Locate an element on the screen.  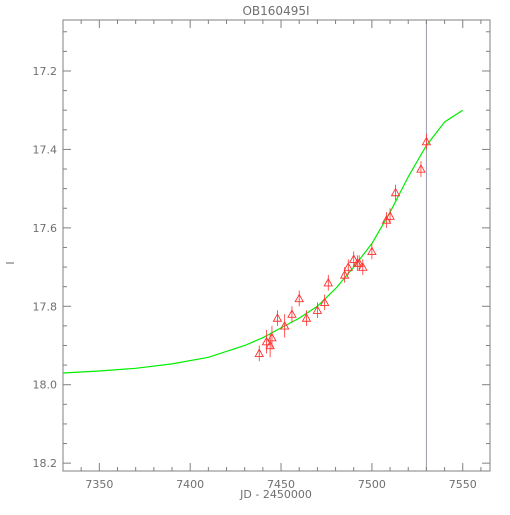
x-tick-label: 7350 is located at coordinates (99, 484).